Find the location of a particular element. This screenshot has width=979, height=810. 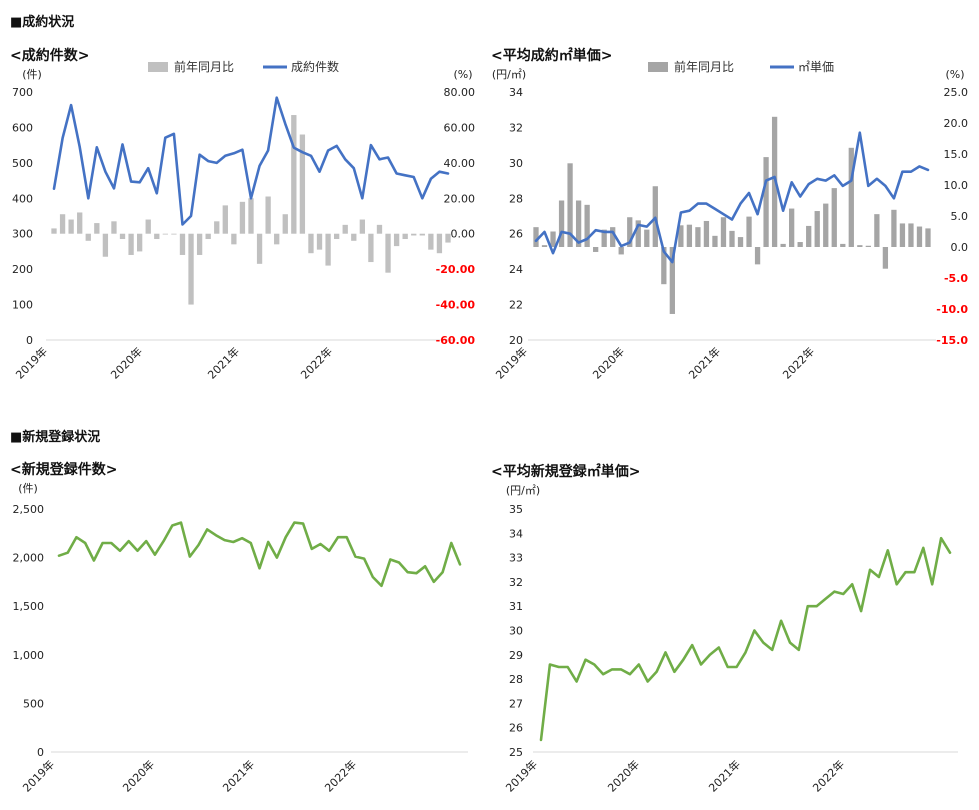

contract_price-ytick-left: 28 is located at coordinates (516, 198).